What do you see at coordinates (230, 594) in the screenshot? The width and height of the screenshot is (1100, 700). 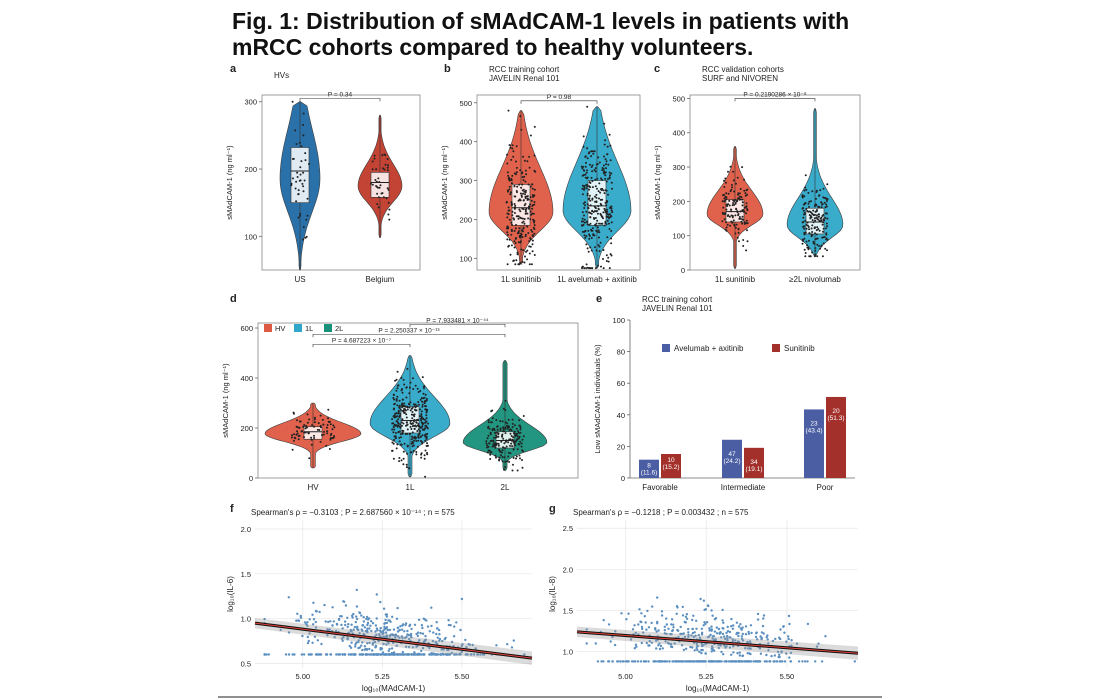 I see `y-axis-label: log₁₀(IL-6)` at bounding box center [230, 594].